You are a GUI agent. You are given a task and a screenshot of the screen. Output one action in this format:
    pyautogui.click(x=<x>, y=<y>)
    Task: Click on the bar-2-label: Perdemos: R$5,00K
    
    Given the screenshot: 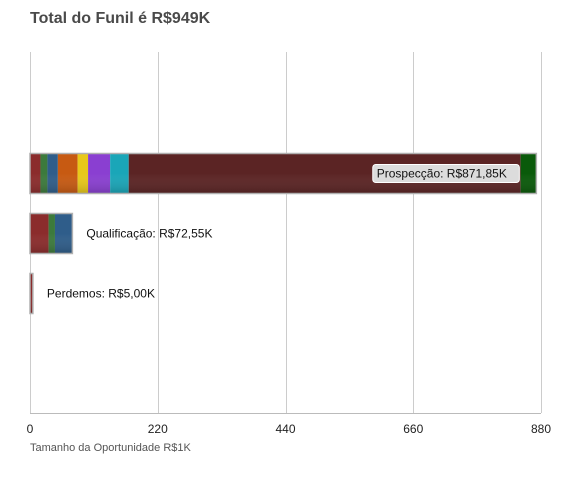 What is the action you would take?
    pyautogui.click(x=101, y=294)
    